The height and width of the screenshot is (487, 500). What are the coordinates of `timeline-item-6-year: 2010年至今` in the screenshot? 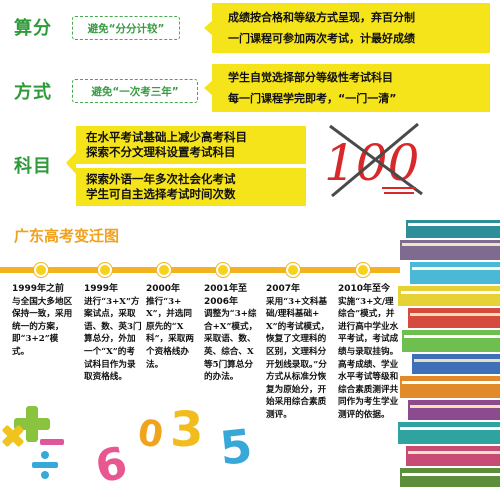 It's located at (364, 289).